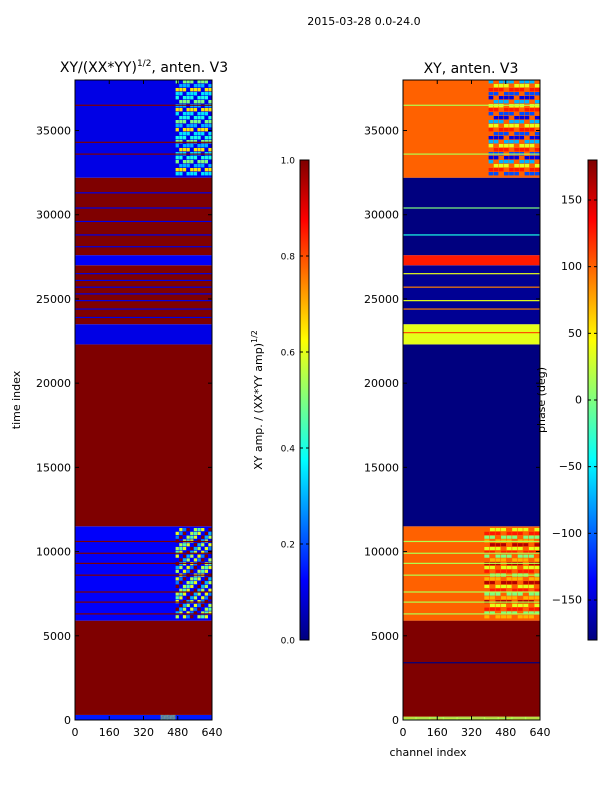 This screenshot has height=800, width=600. I want to click on colorbar-amplitude-label: XY amp. / (XX*YY amp)1/2, so click(257, 400).